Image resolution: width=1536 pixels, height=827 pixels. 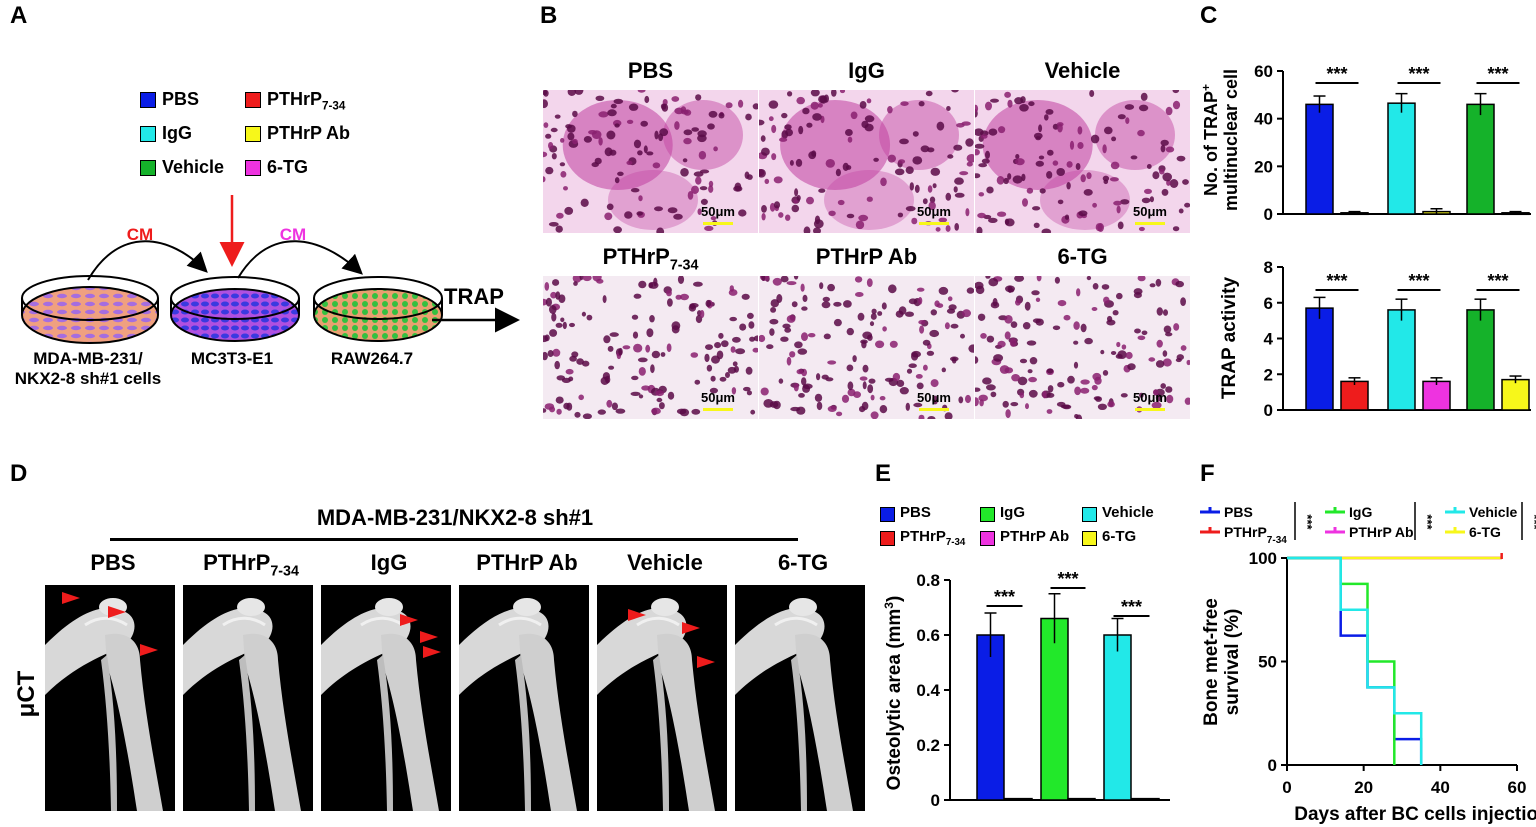 What do you see at coordinates (1286, 787) in the screenshot?
I see `f-x-tick-label: 0` at bounding box center [1286, 787].